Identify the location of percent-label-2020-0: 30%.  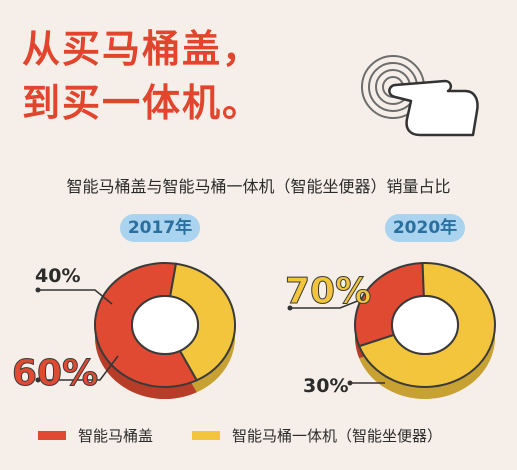
(325, 386).